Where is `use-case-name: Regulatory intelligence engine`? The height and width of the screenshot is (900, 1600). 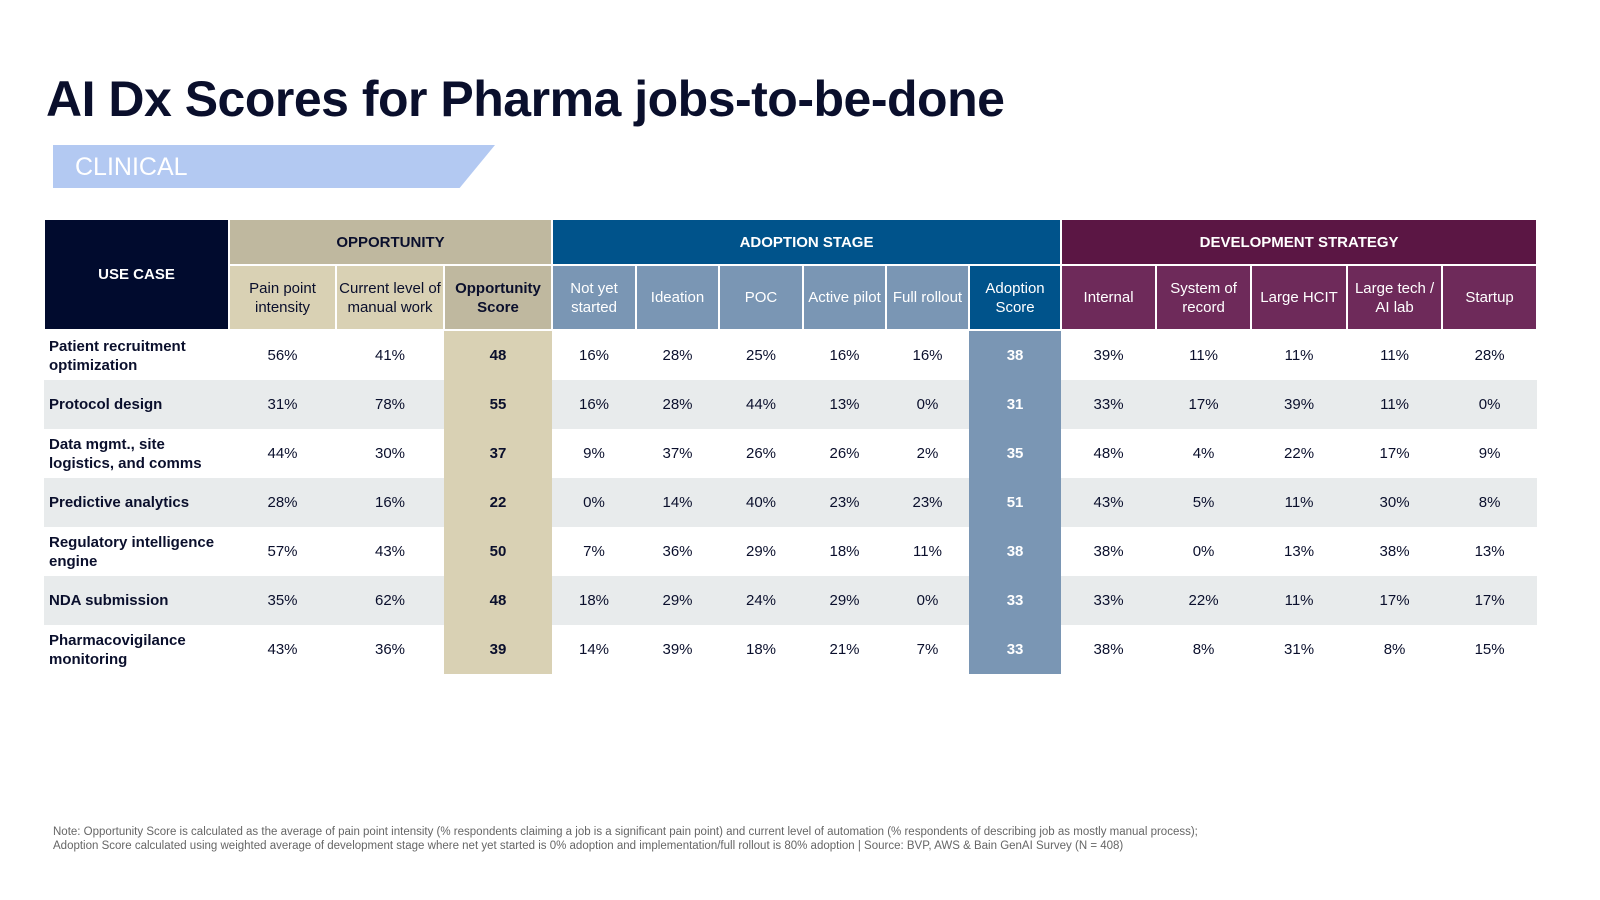 use-case-name: Regulatory intelligence engine is located at coordinates (132, 551).